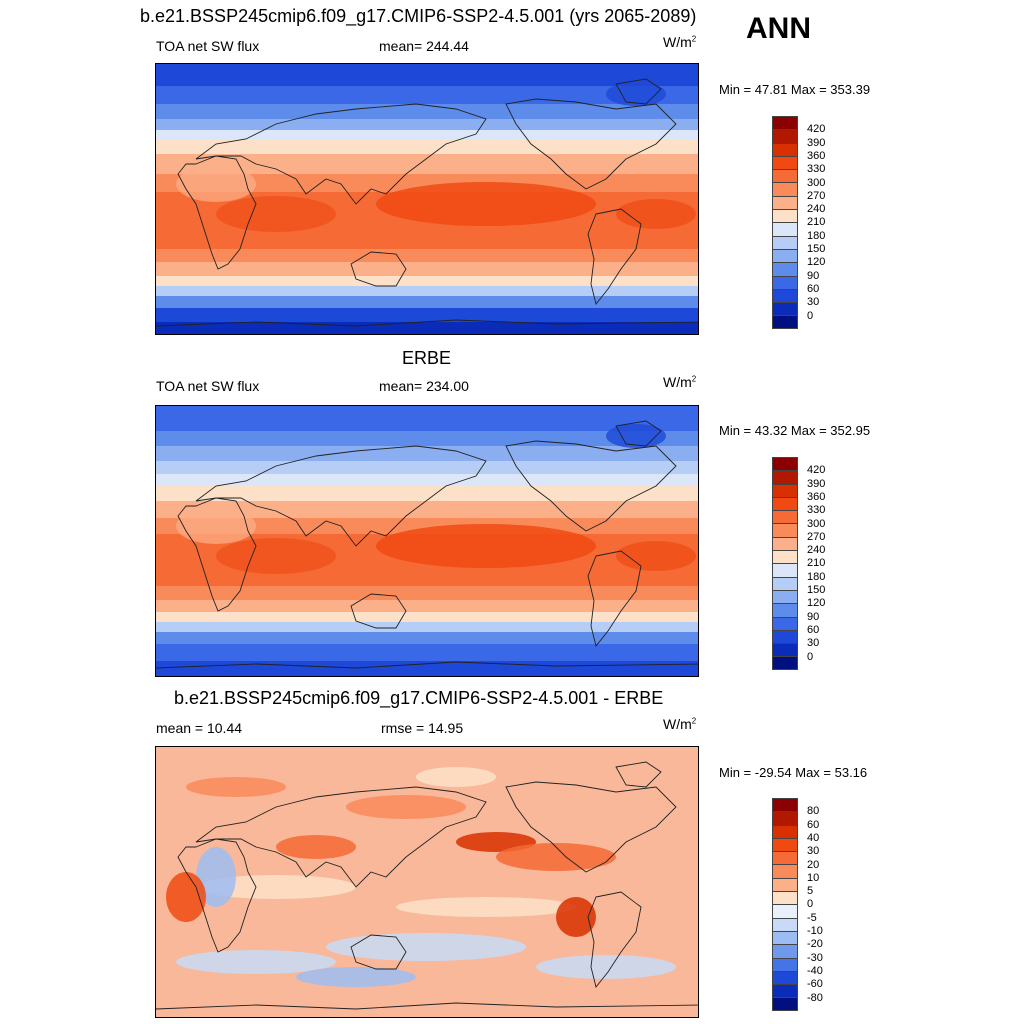  Describe the element at coordinates (816, 235) in the screenshot. I see `colorbar-tick-label: 180` at that location.